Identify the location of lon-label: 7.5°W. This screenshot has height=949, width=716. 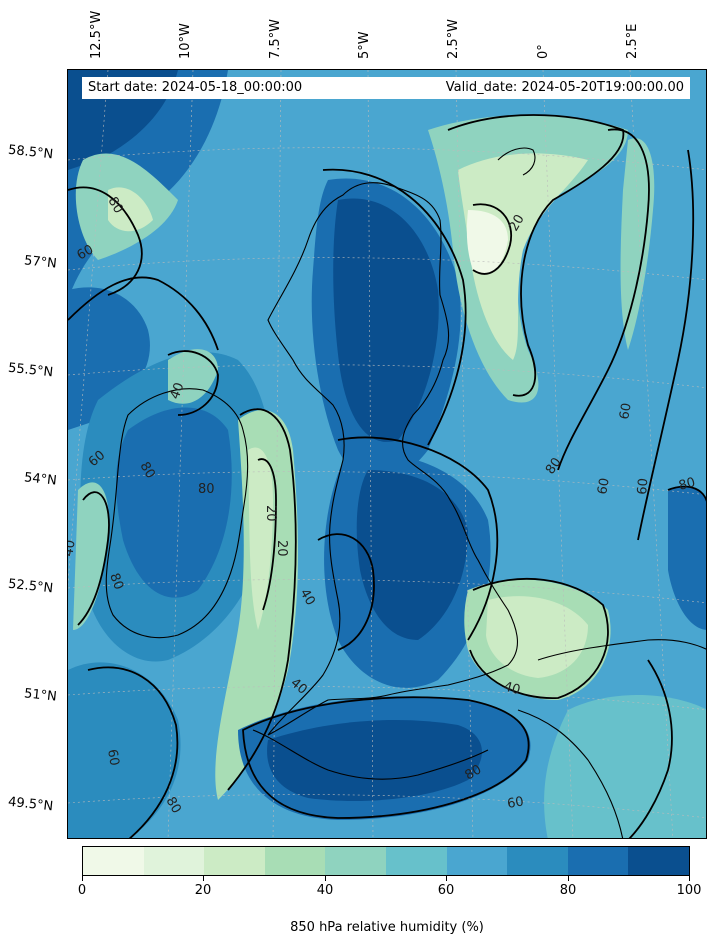
(275, 38).